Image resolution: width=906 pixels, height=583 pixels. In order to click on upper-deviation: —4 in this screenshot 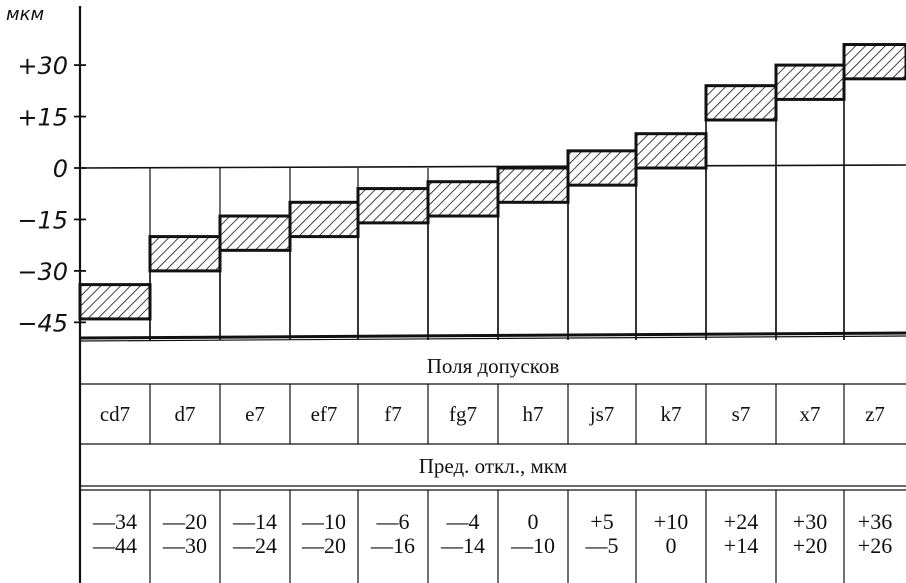, I will do `click(463, 521)`.